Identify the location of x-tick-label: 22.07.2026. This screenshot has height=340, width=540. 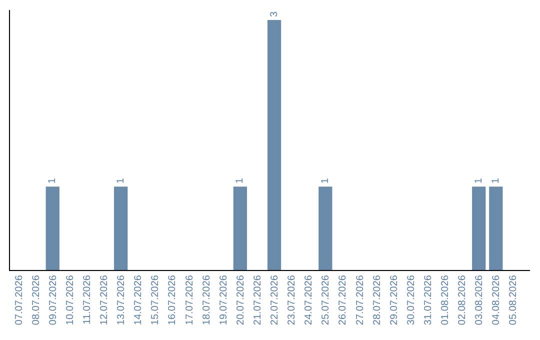
(275, 300).